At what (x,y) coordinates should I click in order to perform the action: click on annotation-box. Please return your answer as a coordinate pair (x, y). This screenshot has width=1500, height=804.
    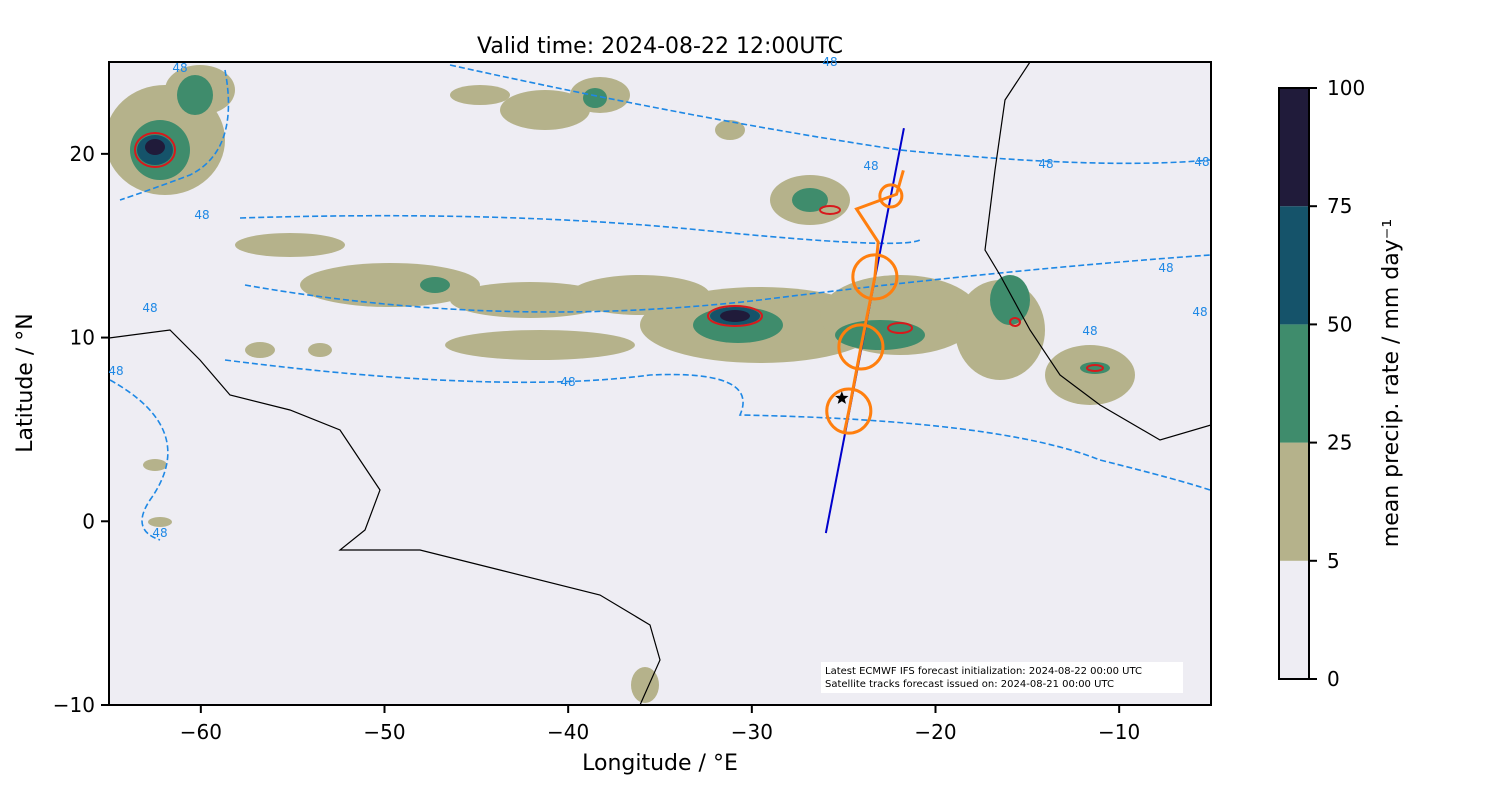
    Looking at the image, I should click on (1002, 677).